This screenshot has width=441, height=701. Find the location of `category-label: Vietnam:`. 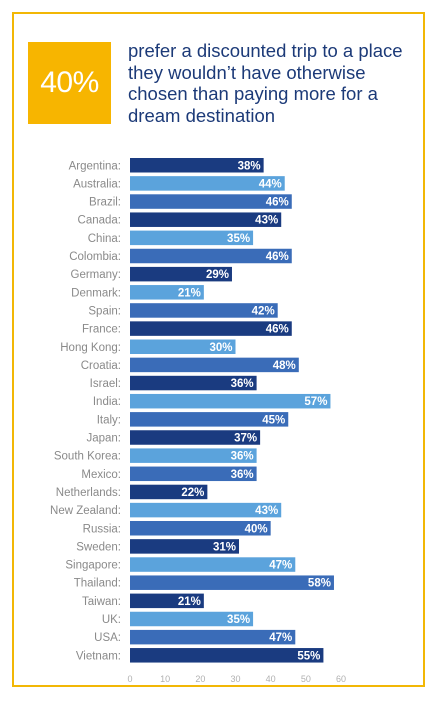

category-label: Vietnam: is located at coordinates (98, 656).